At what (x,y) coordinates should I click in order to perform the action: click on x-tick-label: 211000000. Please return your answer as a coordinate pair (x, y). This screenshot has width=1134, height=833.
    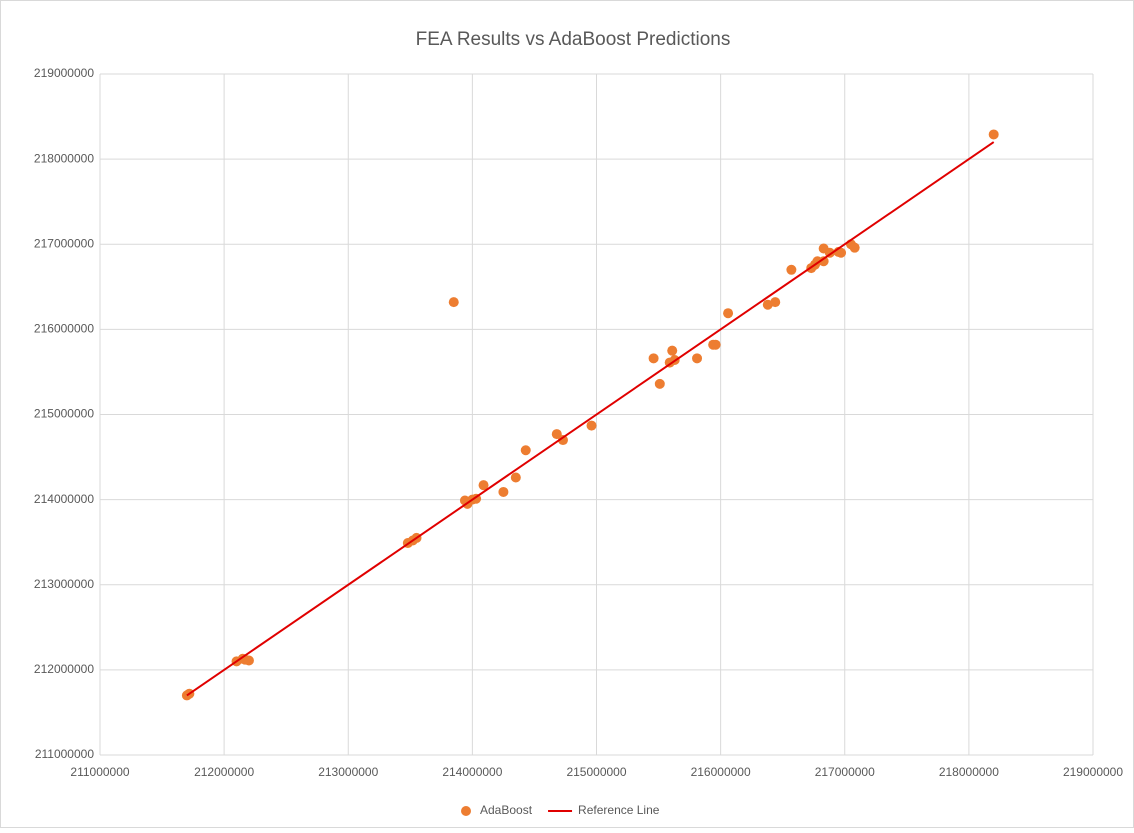
    Looking at the image, I should click on (100, 772).